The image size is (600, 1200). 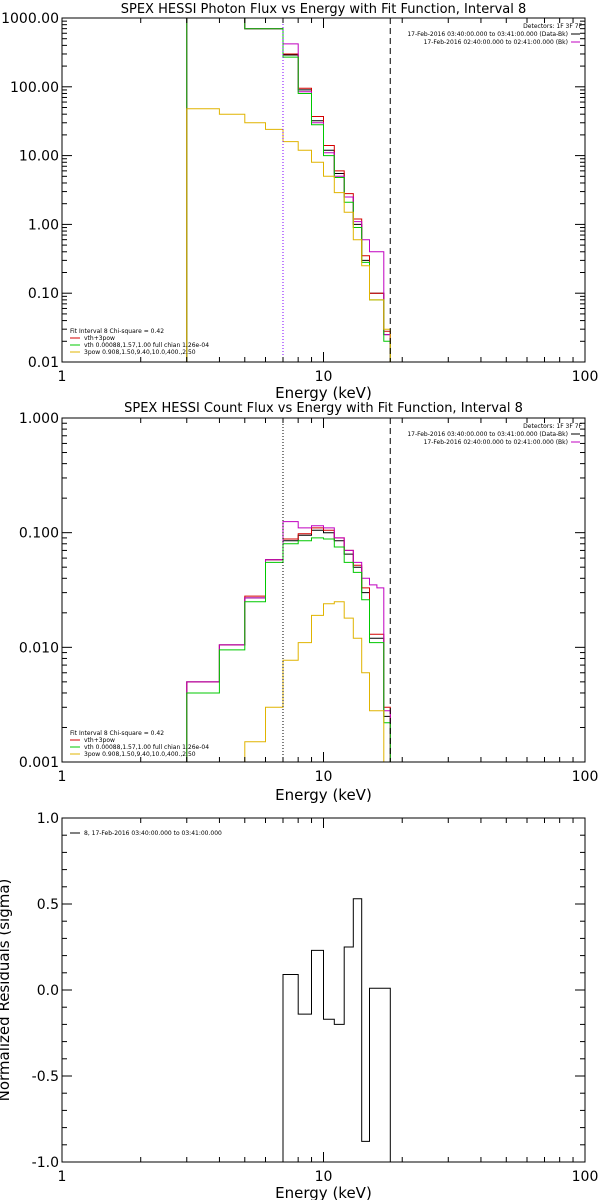 What do you see at coordinates (45, 1163) in the screenshot?
I see `y-tick-label: -1.0` at bounding box center [45, 1163].